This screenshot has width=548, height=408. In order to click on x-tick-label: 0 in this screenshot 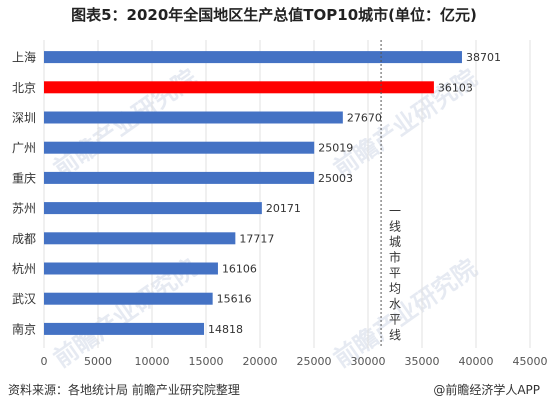, I will do `click(44, 361)`.